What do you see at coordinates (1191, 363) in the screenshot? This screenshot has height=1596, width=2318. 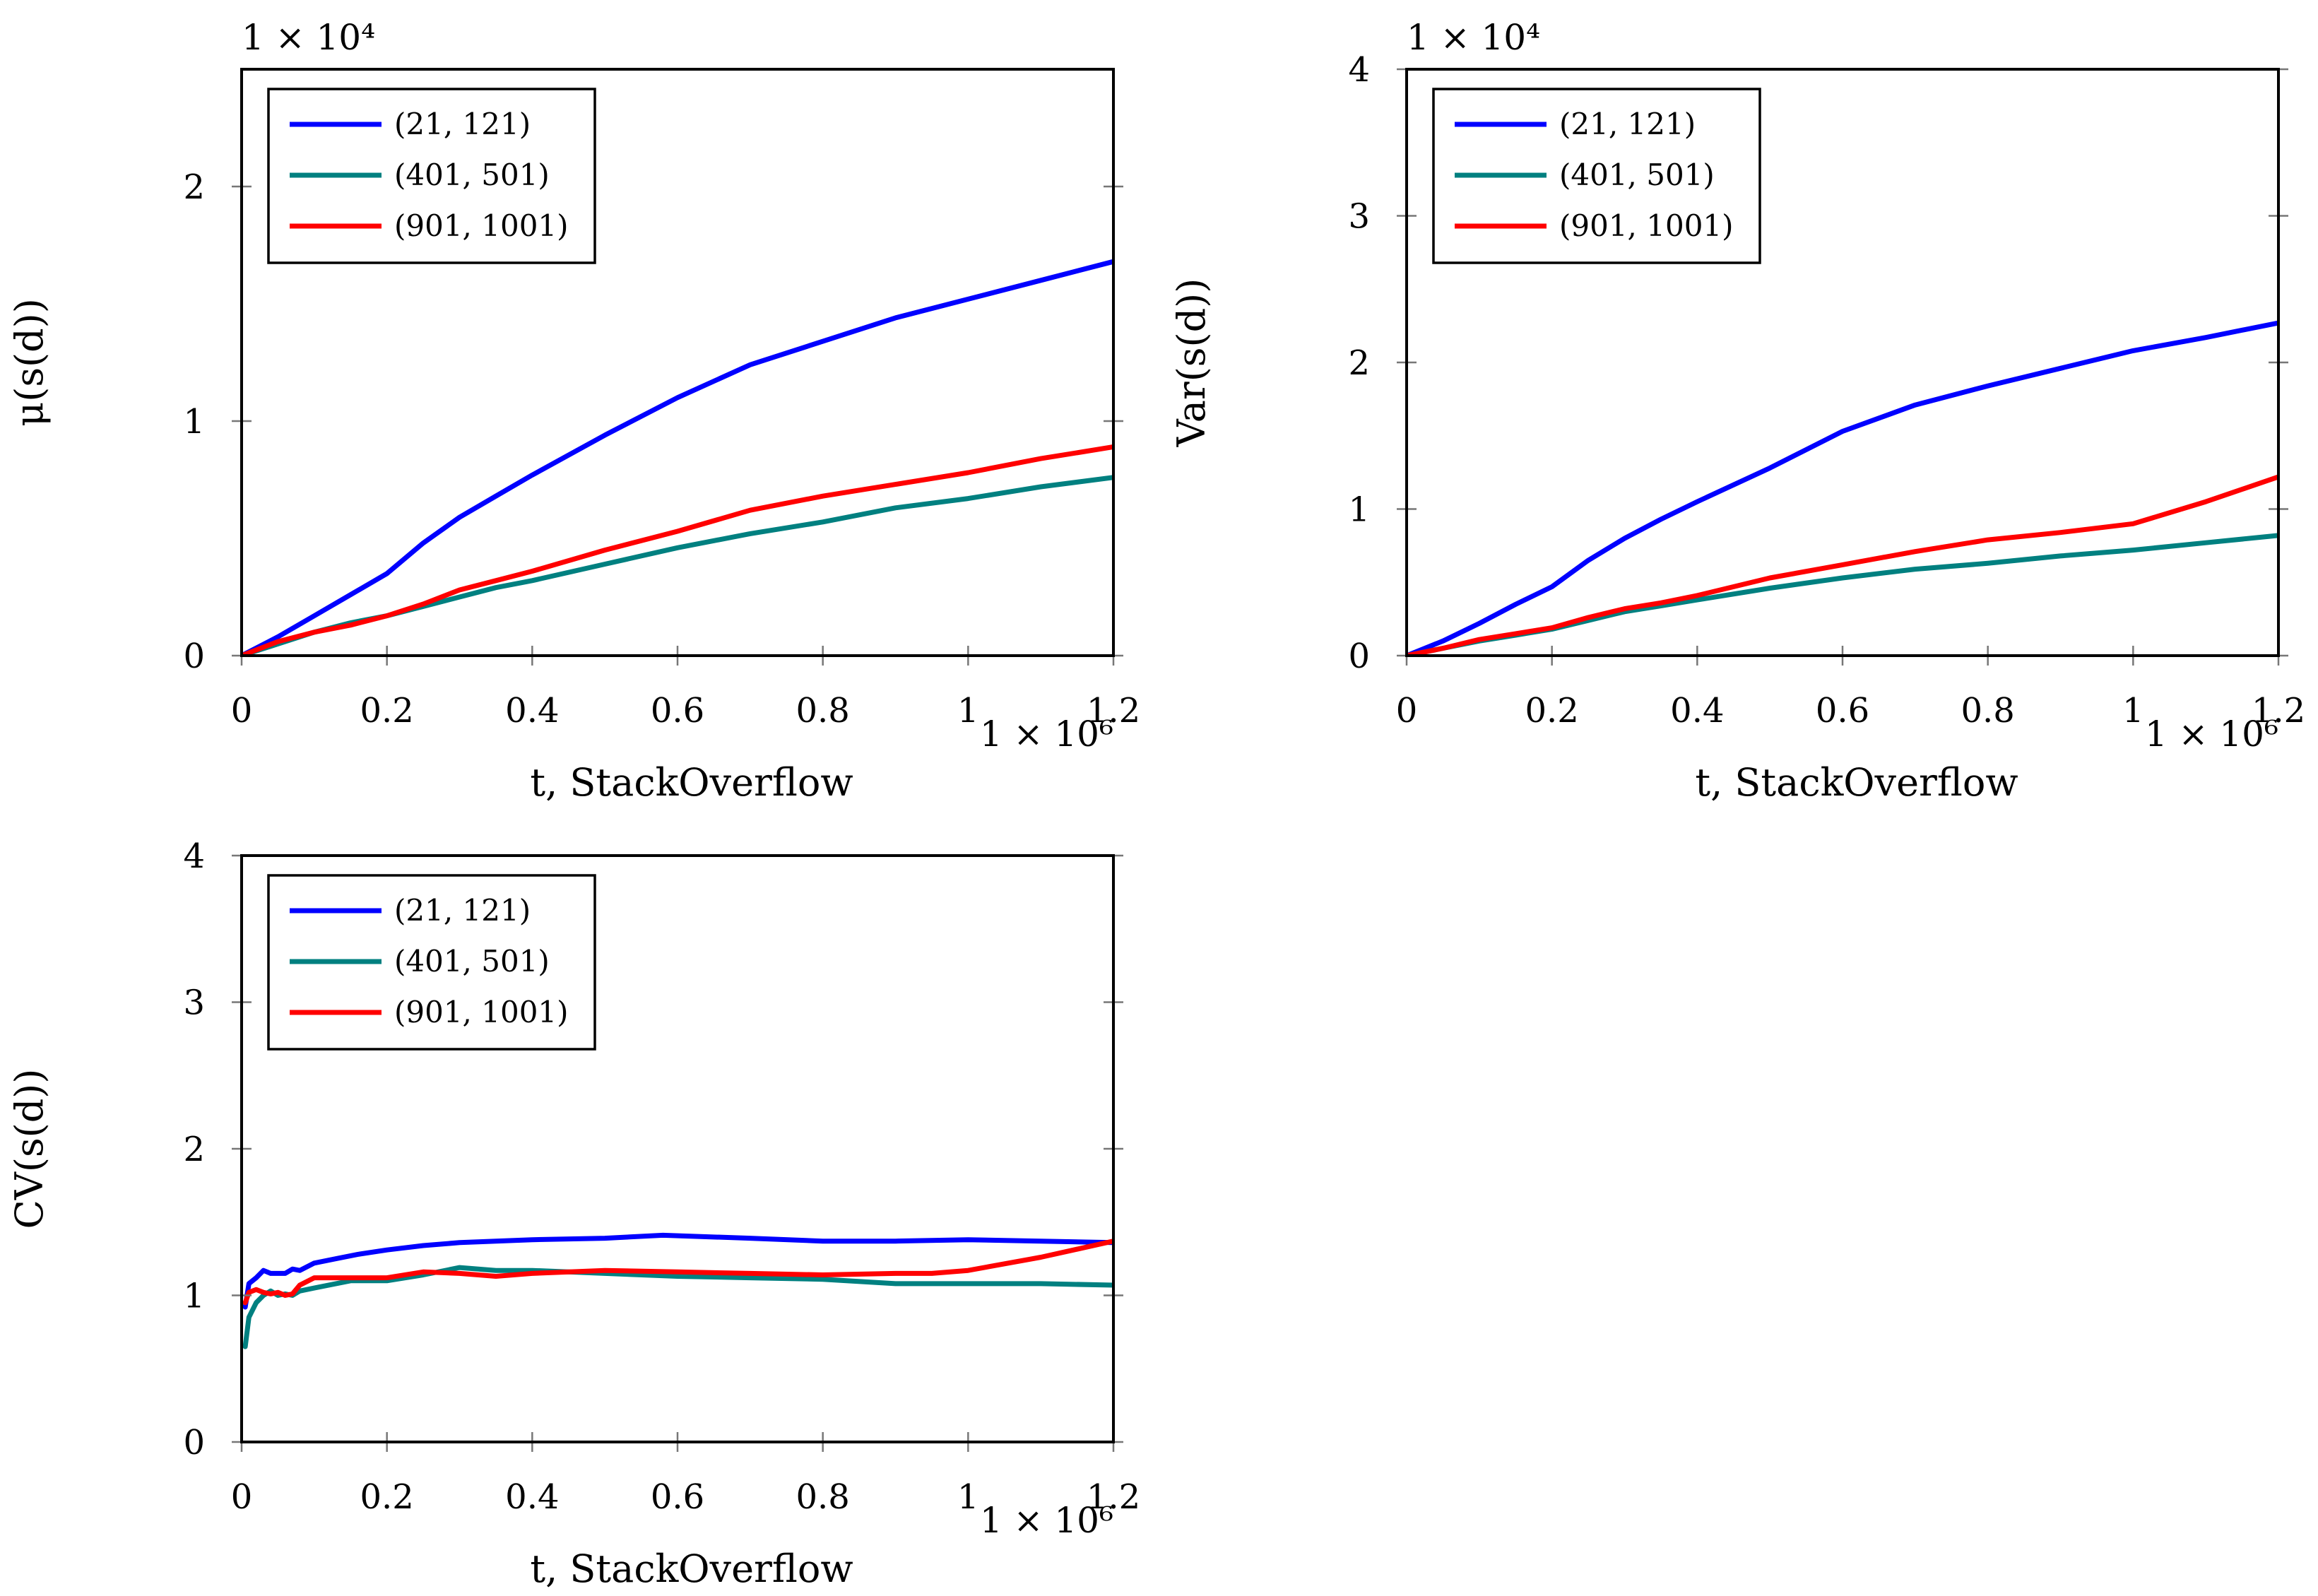 I see `y-axis-label: Var(s(d))` at bounding box center [1191, 363].